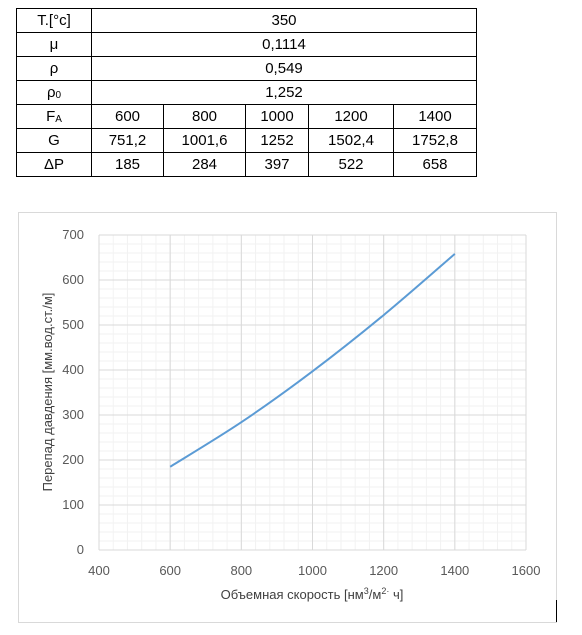 Image resolution: width=582 pixels, height=635 pixels. Describe the element at coordinates (127, 116) in the screenshot. I see `fa-cell: 600` at that location.